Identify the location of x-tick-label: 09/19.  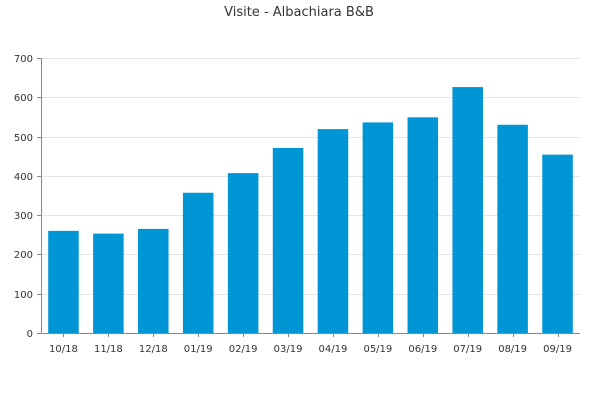
(557, 349).